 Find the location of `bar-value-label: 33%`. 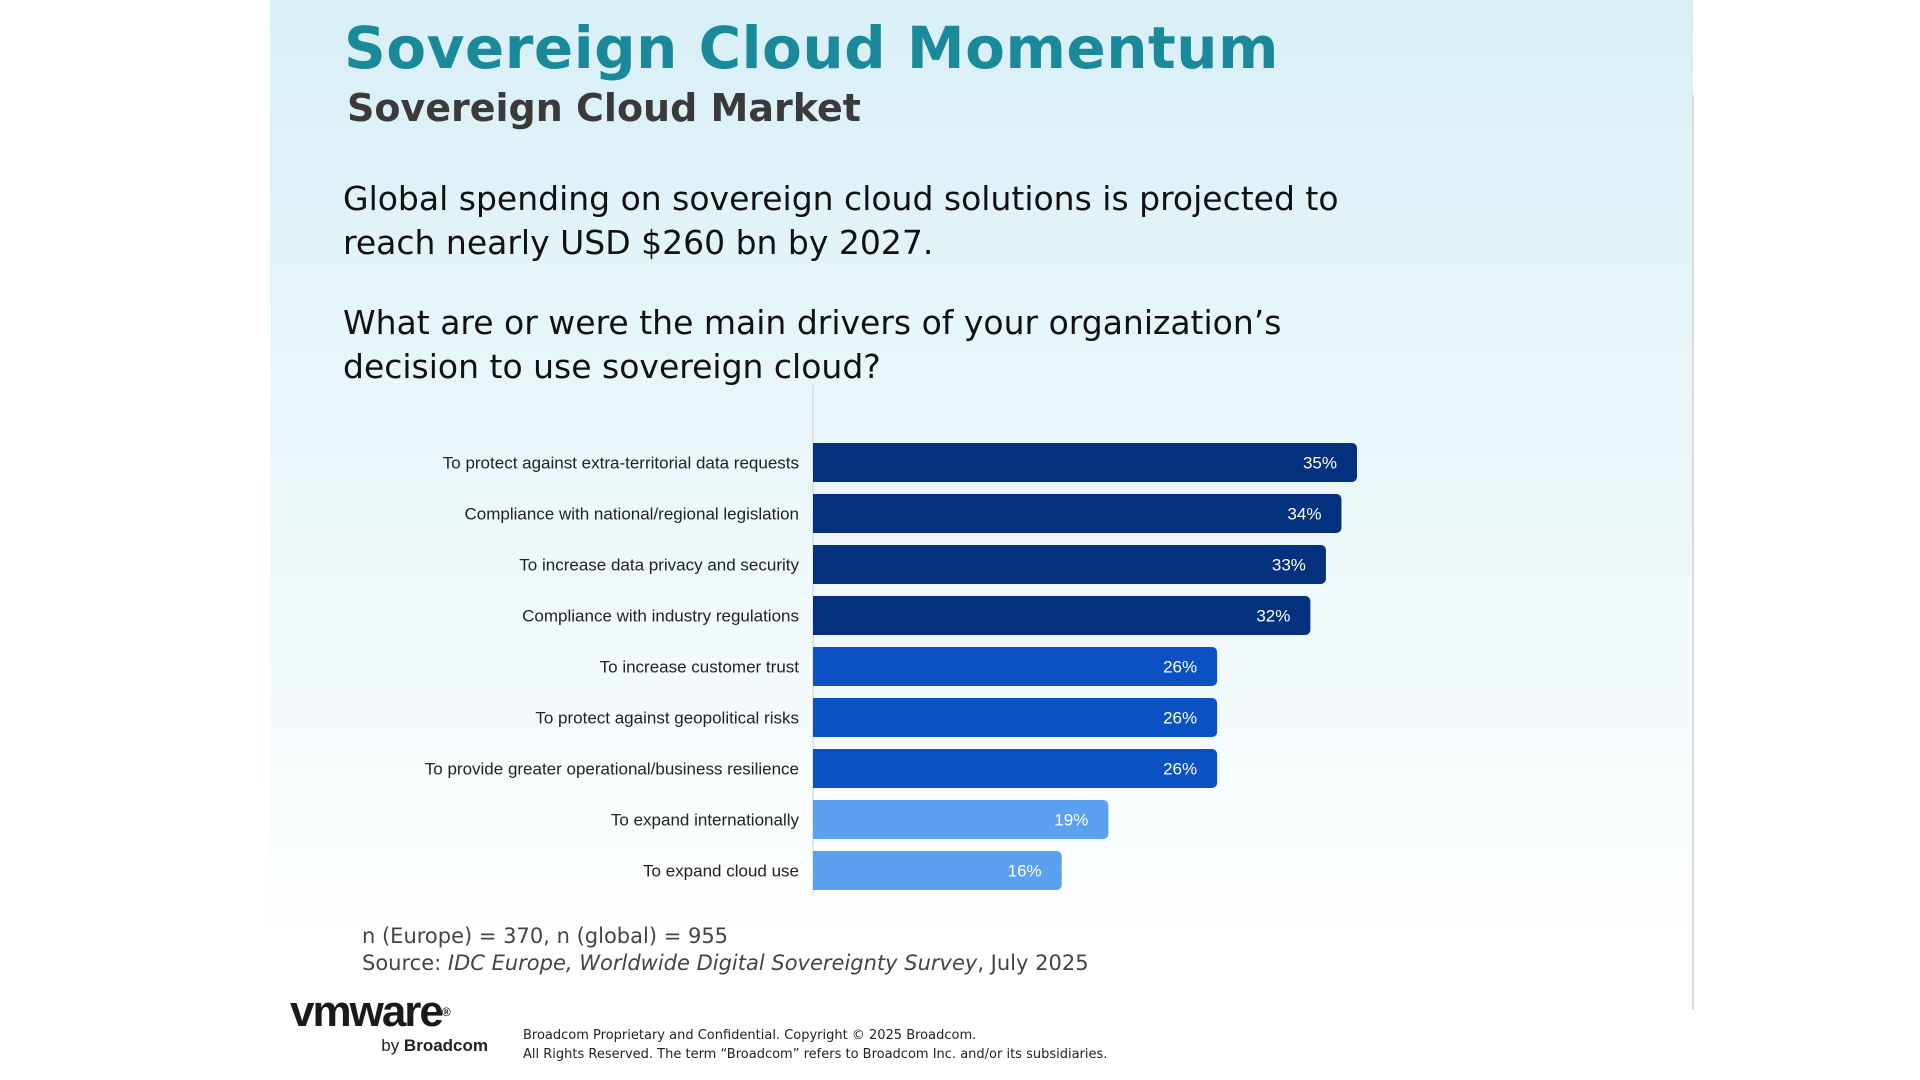

bar-value-label: 33% is located at coordinates (1289, 565).